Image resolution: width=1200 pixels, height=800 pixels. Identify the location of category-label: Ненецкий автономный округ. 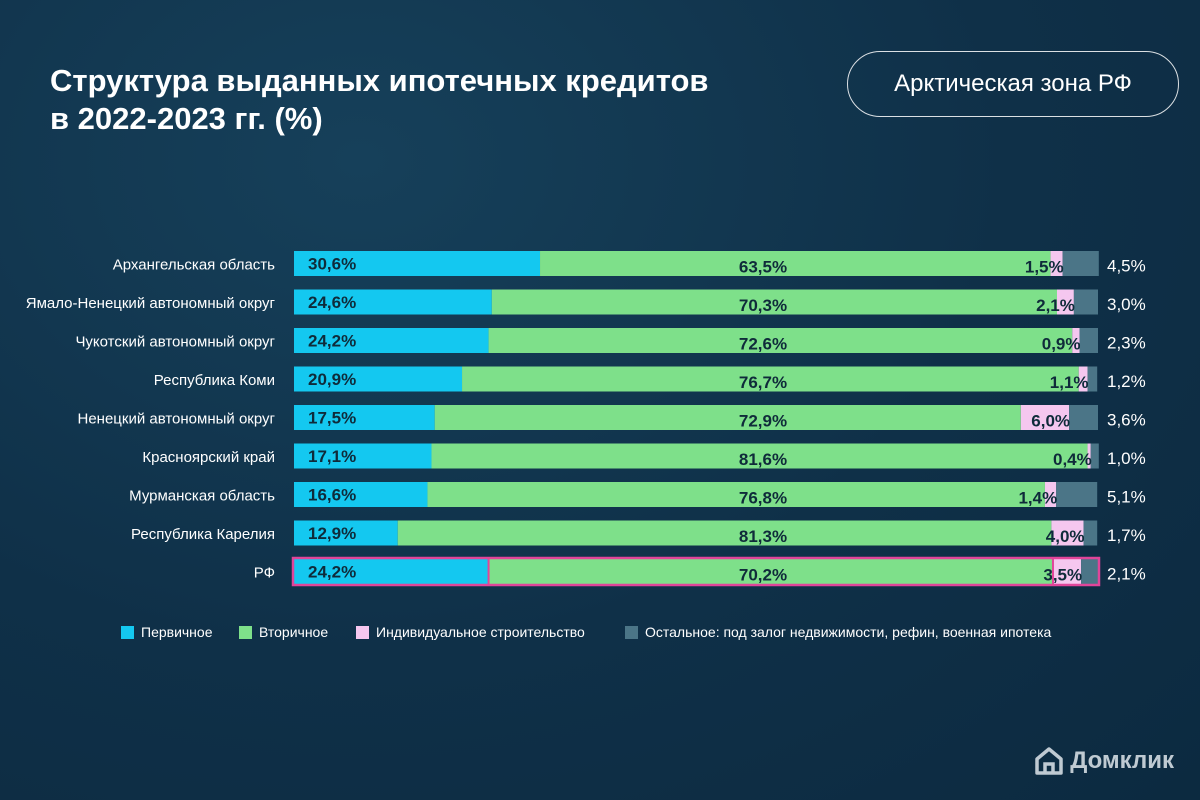
(176, 419).